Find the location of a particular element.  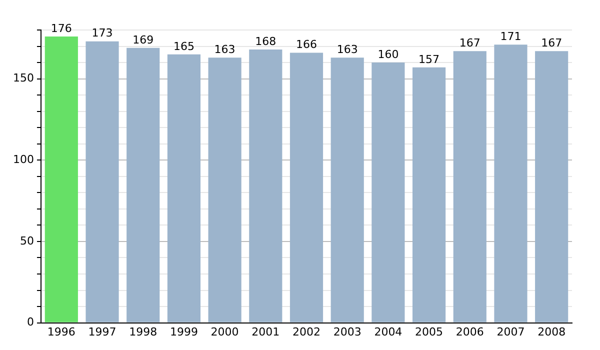

x-tick-label: 1998 is located at coordinates (143, 331).